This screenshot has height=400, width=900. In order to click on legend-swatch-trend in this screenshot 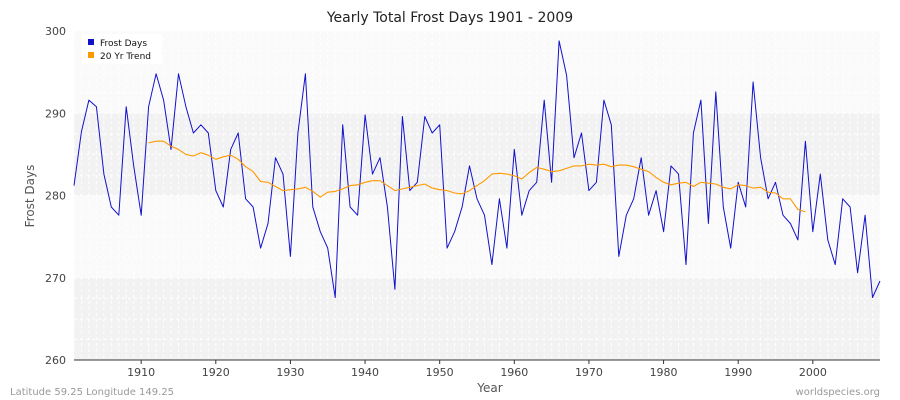, I will do `click(91, 55)`.